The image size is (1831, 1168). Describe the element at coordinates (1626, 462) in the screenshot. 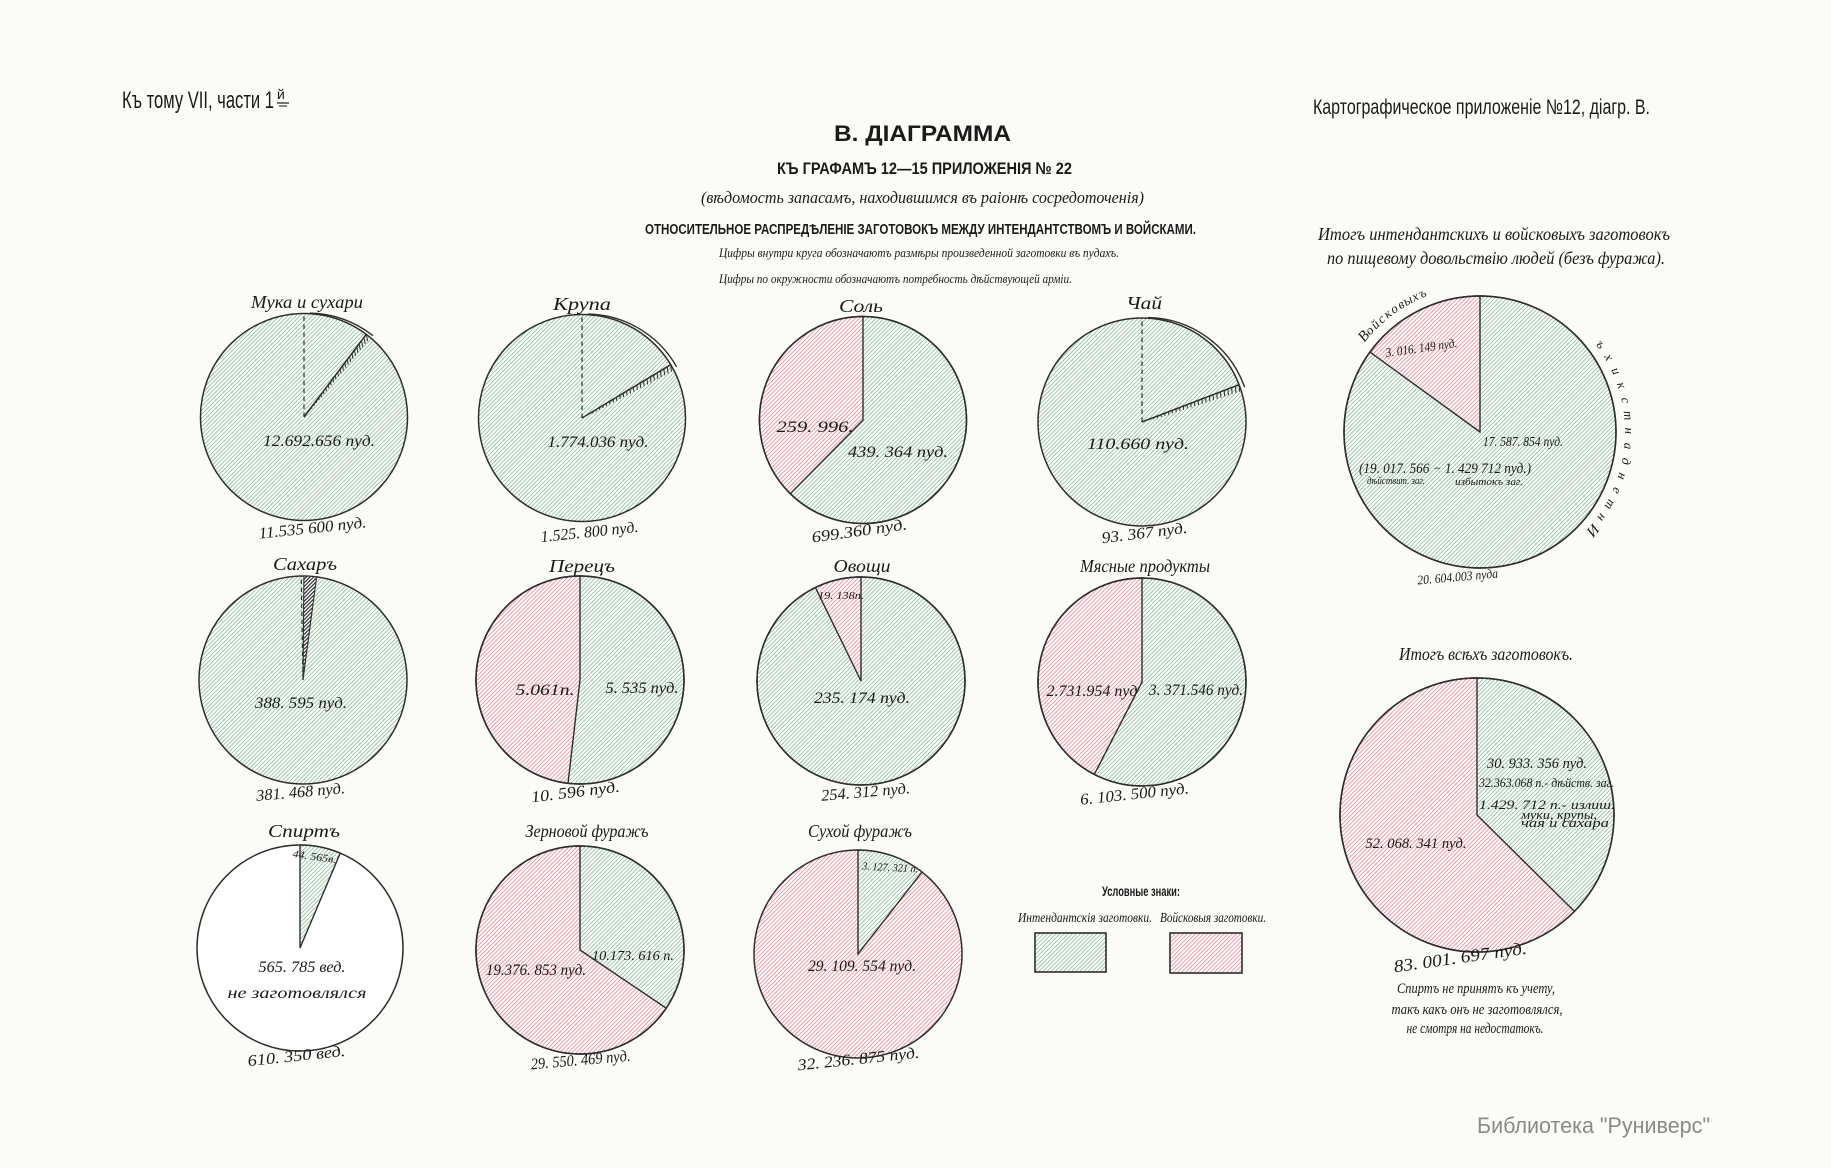

I see `svg-text: д` at that location.